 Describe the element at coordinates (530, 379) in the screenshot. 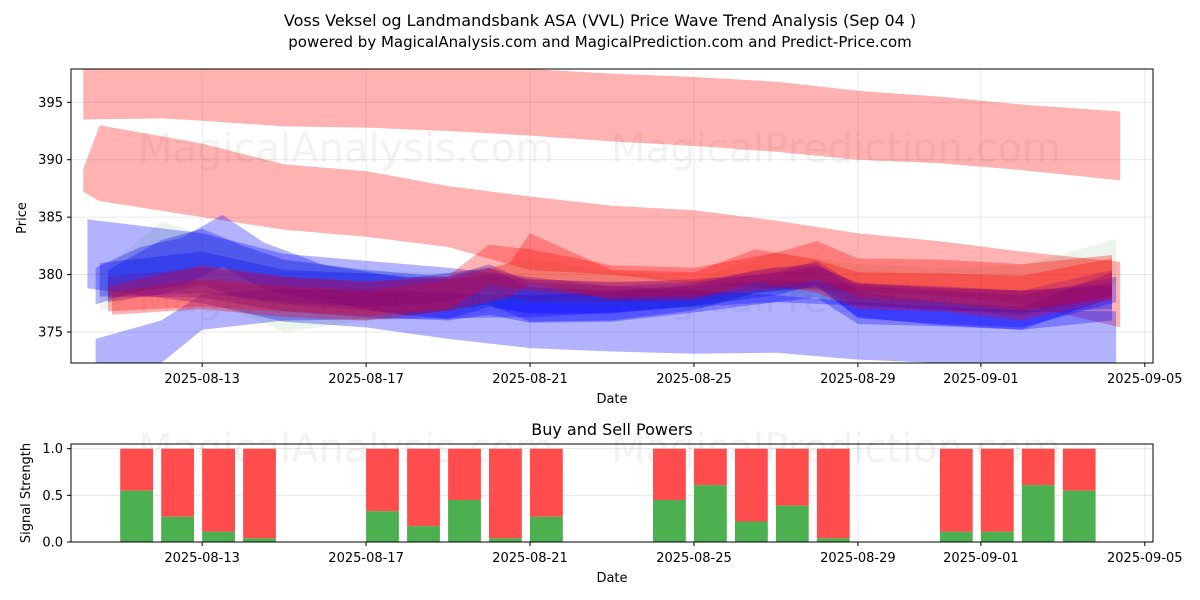

I see `price-x-tick-label-2: 2025-08-21` at that location.